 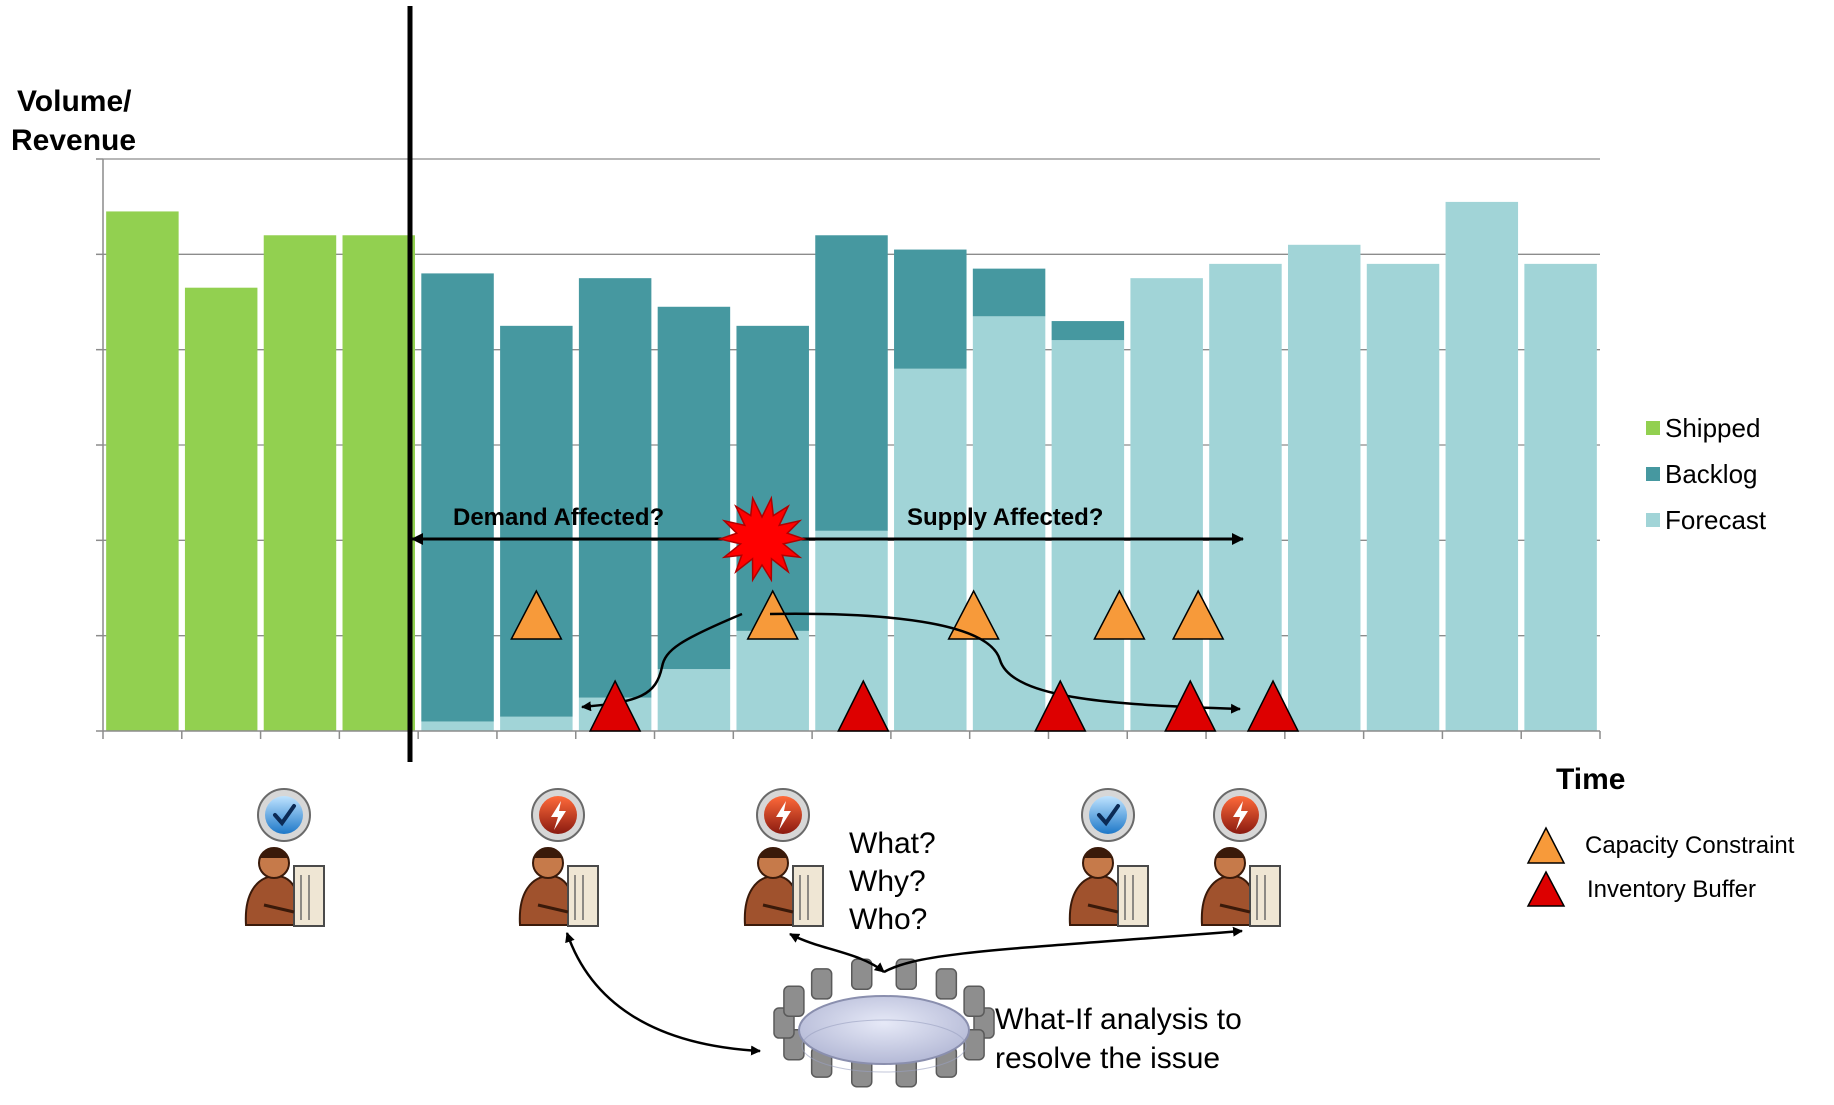 What do you see at coordinates (1690, 845) in the screenshot?
I see `capacity-constraint-legend-label: Capacity Constraint` at bounding box center [1690, 845].